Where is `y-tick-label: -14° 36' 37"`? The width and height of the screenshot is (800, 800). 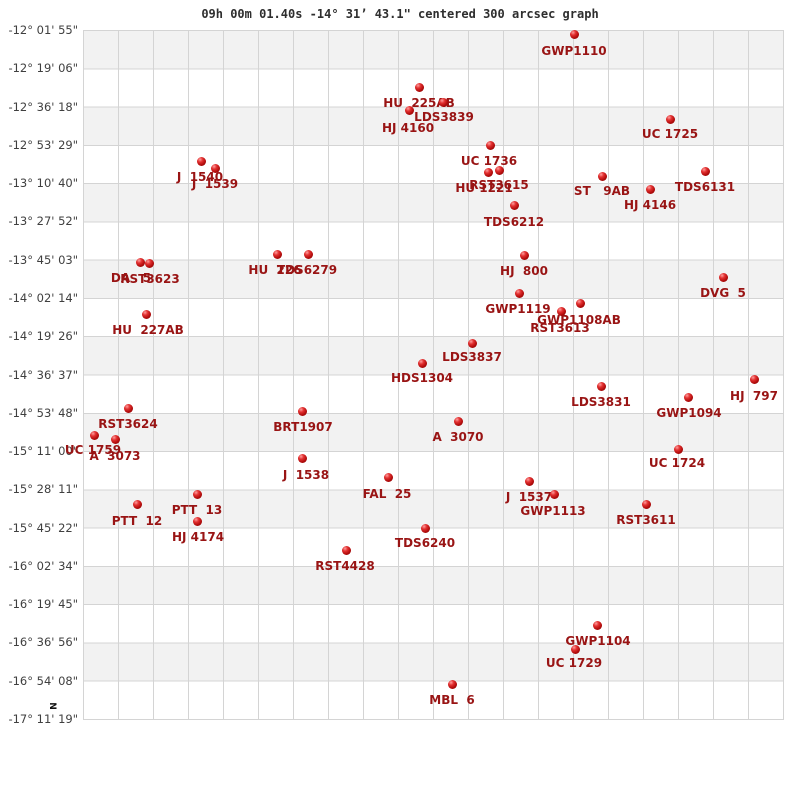
y-tick-label: -14° 36' 37" is located at coordinates (43, 374).